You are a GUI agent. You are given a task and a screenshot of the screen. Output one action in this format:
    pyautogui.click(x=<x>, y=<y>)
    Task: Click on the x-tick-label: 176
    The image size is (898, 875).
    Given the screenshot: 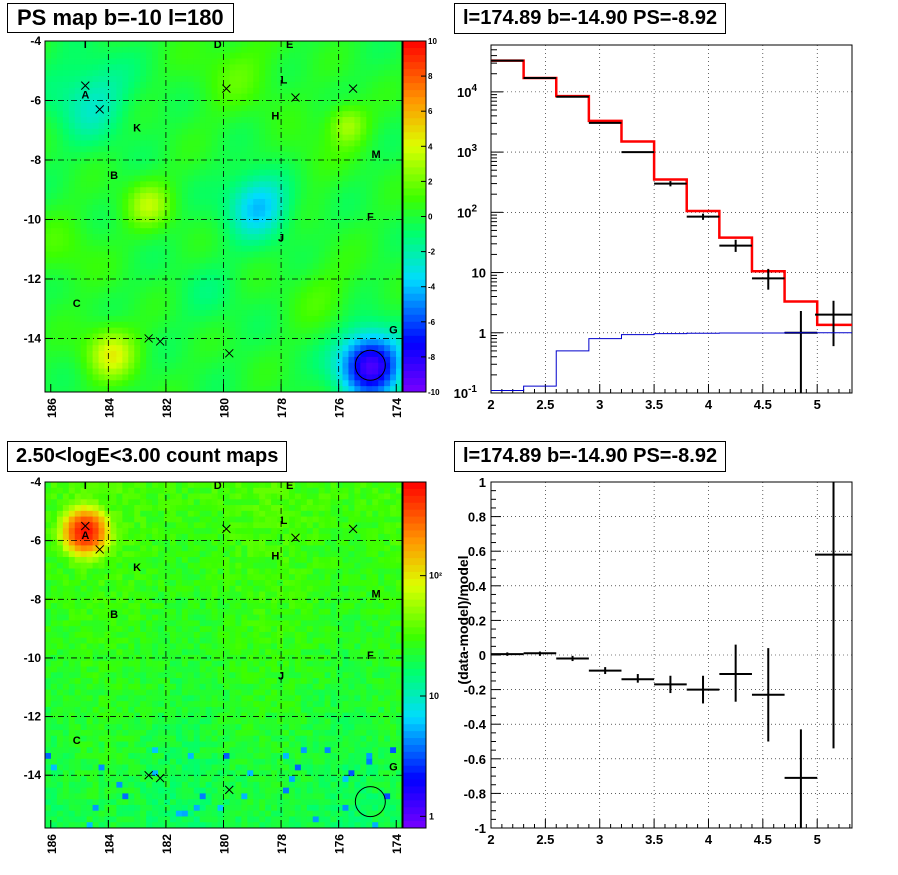 What is the action you would take?
    pyautogui.click(x=340, y=844)
    